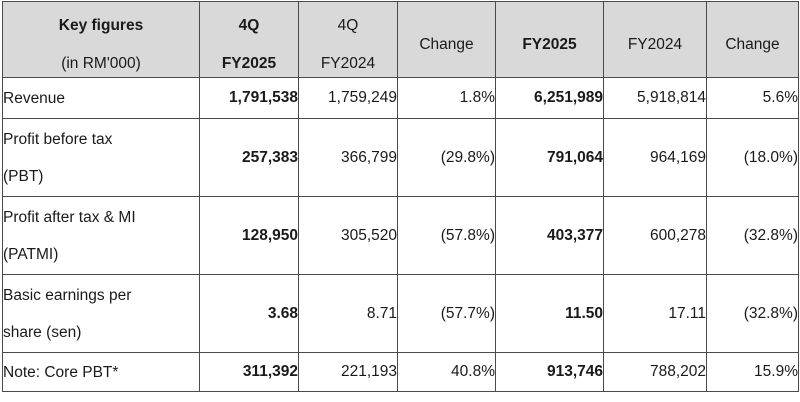 The image size is (800, 402). Describe the element at coordinates (446, 313) in the screenshot. I see `cell-change-quarter: (57.7%)` at that location.